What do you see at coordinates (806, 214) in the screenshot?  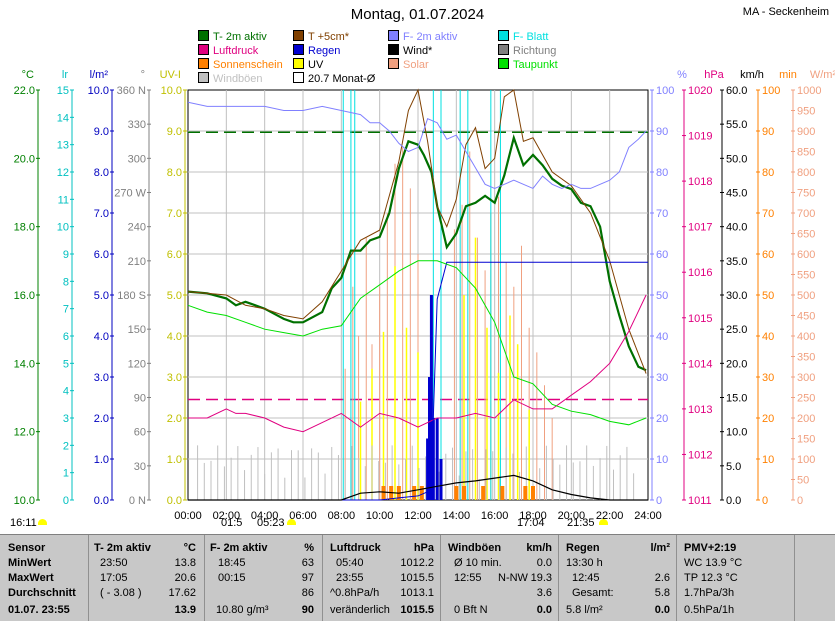 I see `axis-tick-label-wm2: 700` at bounding box center [806, 214].